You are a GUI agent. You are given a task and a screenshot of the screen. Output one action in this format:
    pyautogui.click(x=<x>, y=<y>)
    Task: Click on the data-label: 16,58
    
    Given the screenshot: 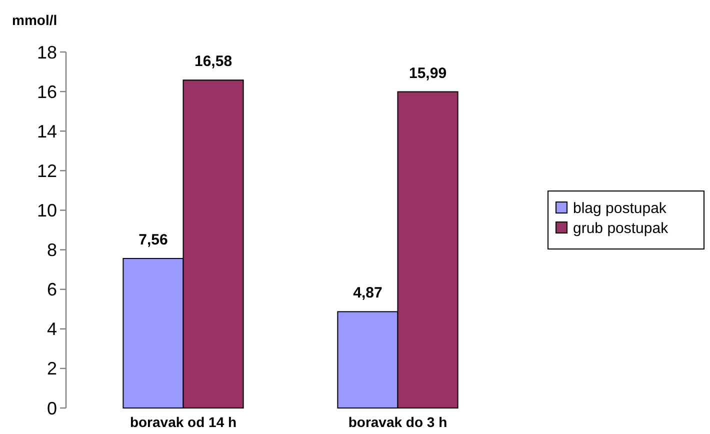 What is the action you would take?
    pyautogui.click(x=213, y=61)
    